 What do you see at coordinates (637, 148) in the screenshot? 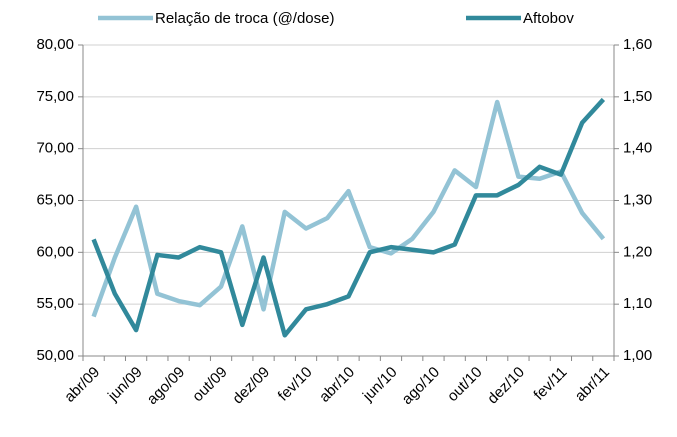
I see `y2-tick-label: 1,40` at bounding box center [637, 148].